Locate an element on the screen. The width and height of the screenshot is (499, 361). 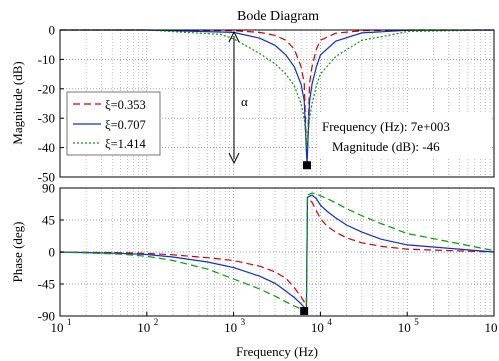
legend: ξ=0.353 ξ=0.707 ξ=1.414 is located at coordinates (113, 123).